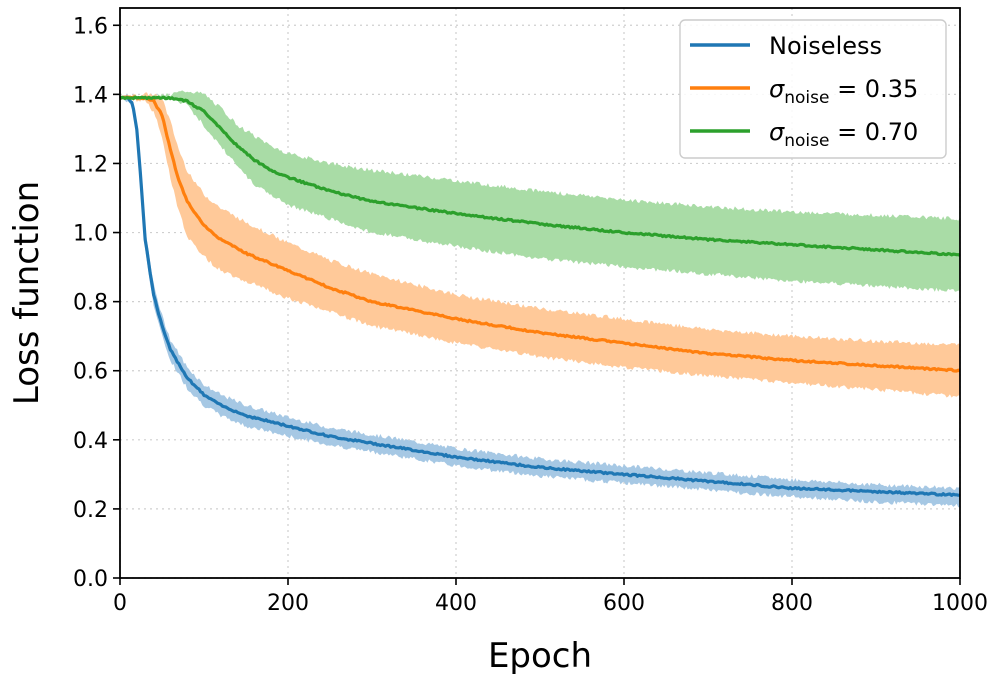 This screenshot has height=680, width=1000. Describe the element at coordinates (90, 95) in the screenshot. I see `y-tick-label: 1.4` at that location.